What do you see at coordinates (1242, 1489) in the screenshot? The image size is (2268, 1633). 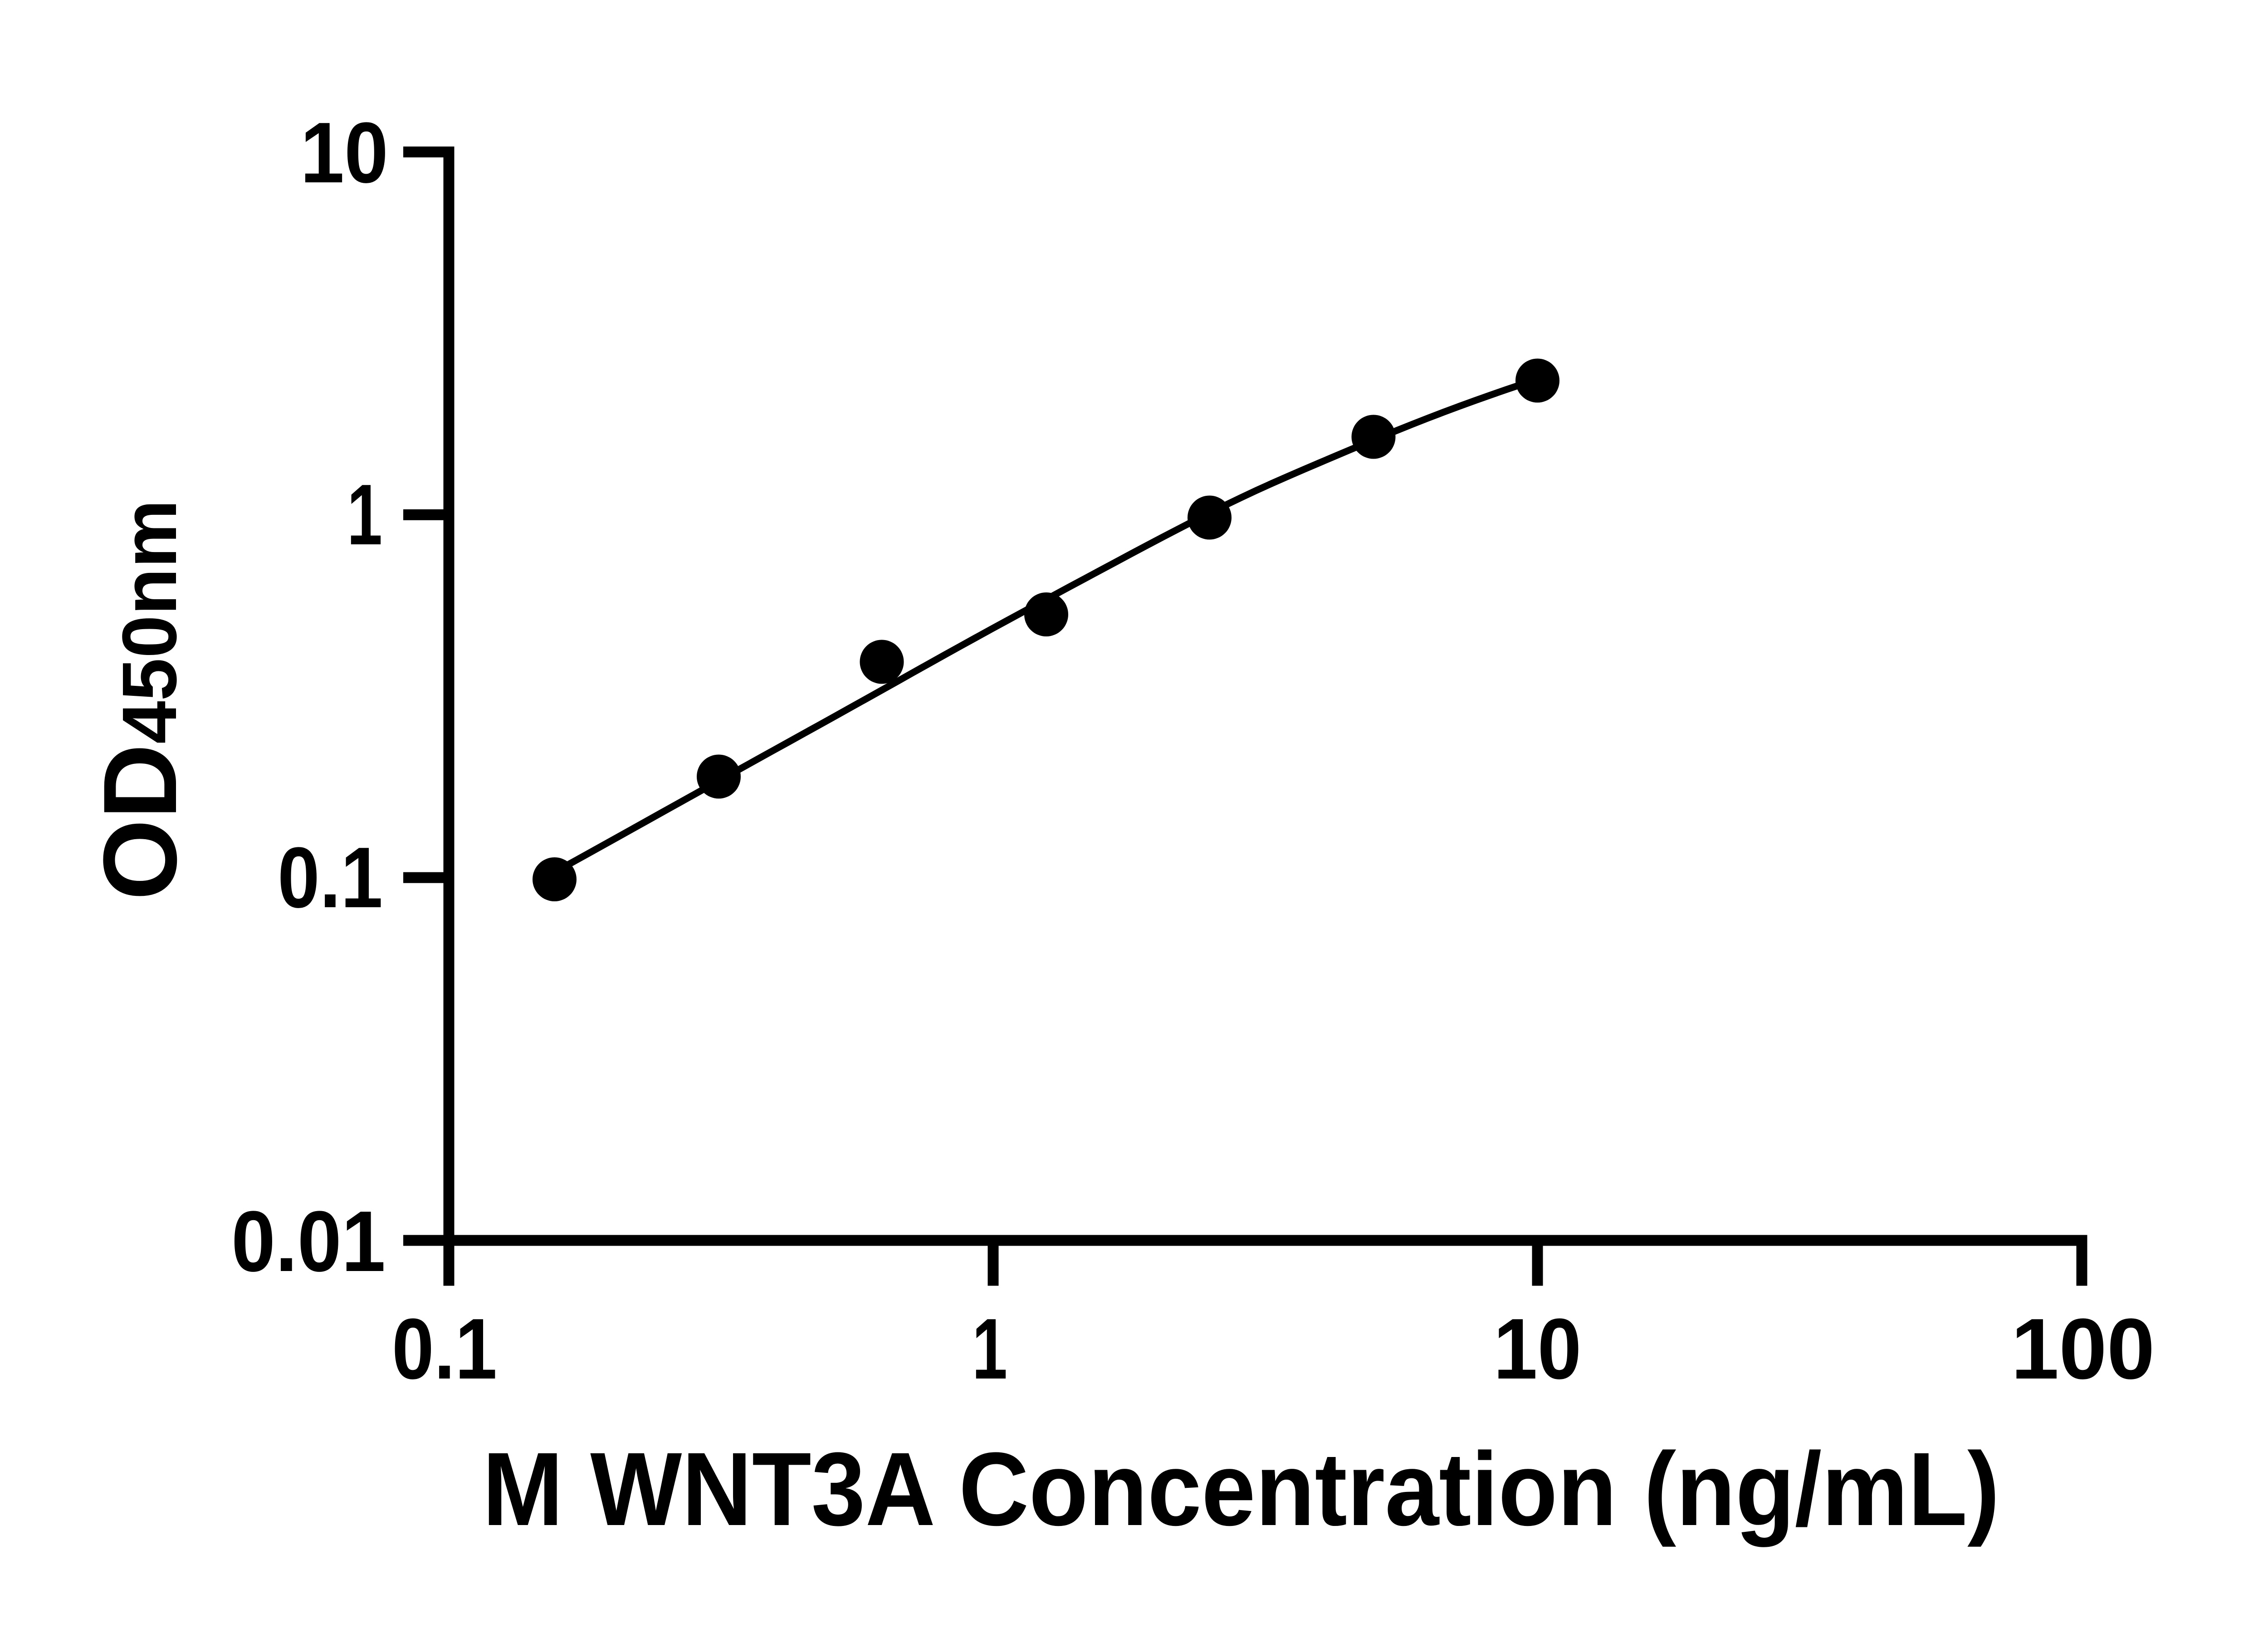 I see `svg-text: M WNT3A Concentration (ng/mL)` at bounding box center [1242, 1489].